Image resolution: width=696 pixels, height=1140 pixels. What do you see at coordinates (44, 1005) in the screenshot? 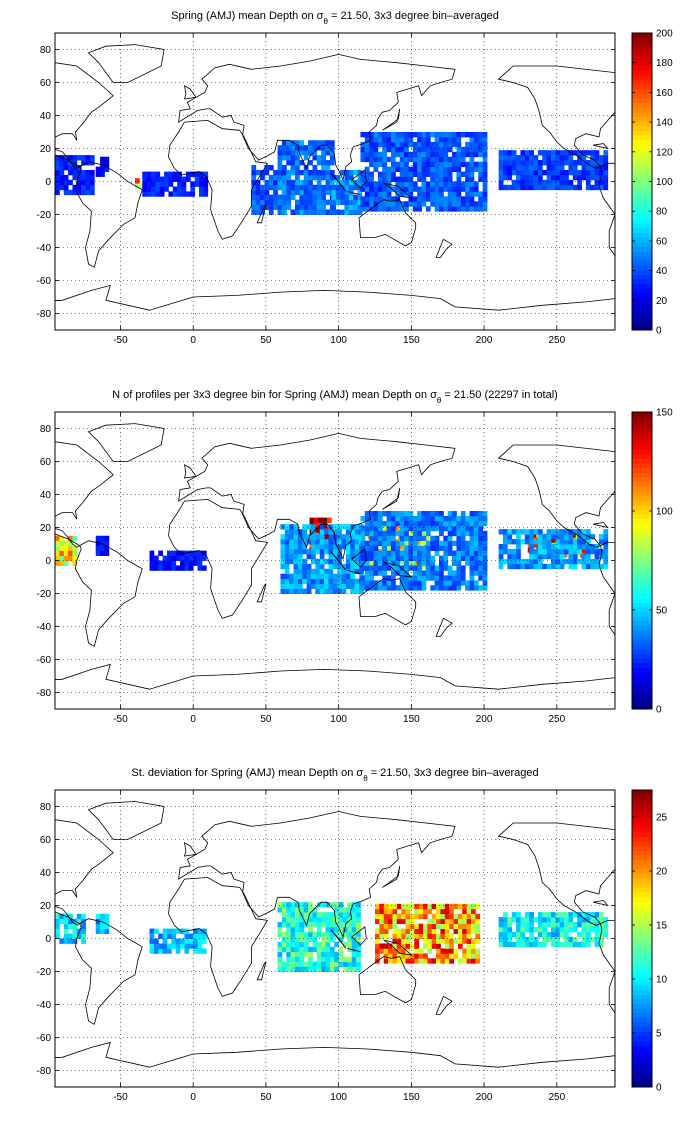
I see `y-tick-label: -40` at bounding box center [44, 1005].